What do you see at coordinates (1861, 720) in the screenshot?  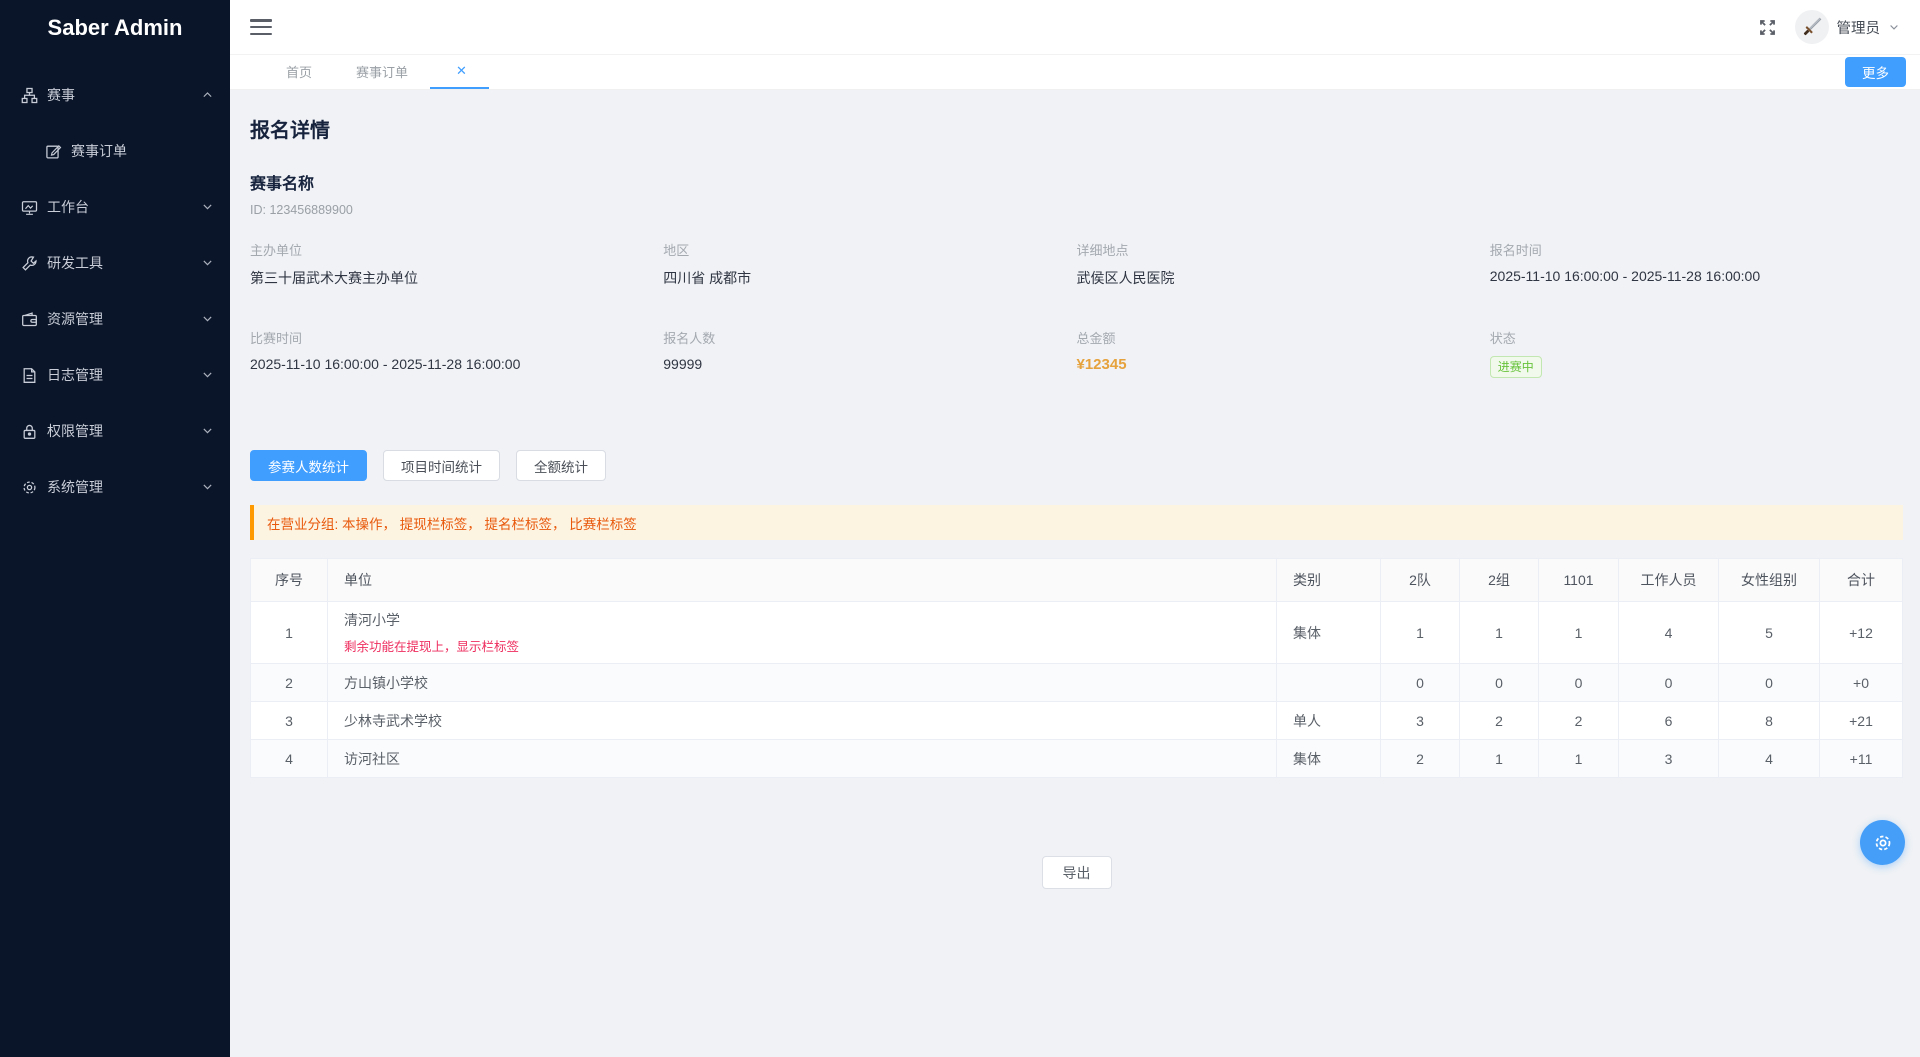 I see `cell-total: +21` at bounding box center [1861, 720].